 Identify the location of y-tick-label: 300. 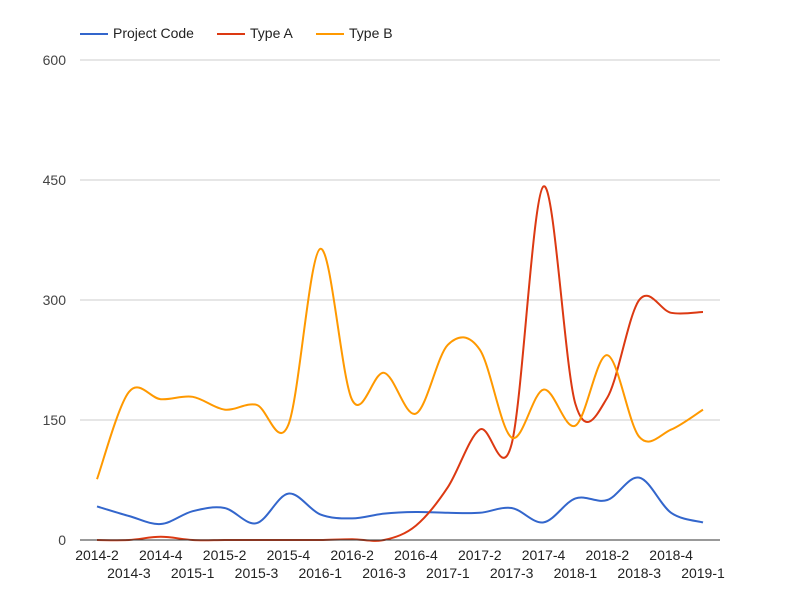
(55, 300).